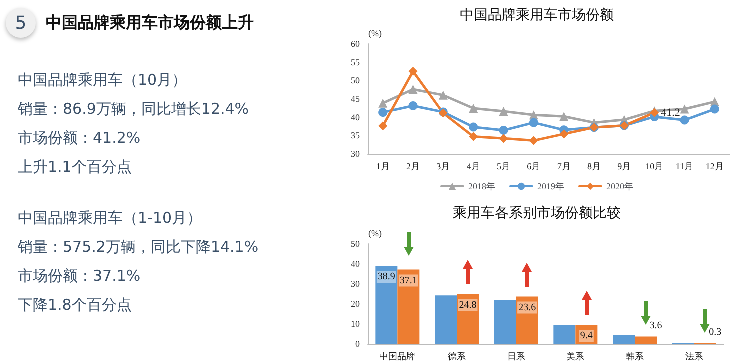  Describe the element at coordinates (594, 167) in the screenshot. I see `x-tick-label: 8月` at that location.